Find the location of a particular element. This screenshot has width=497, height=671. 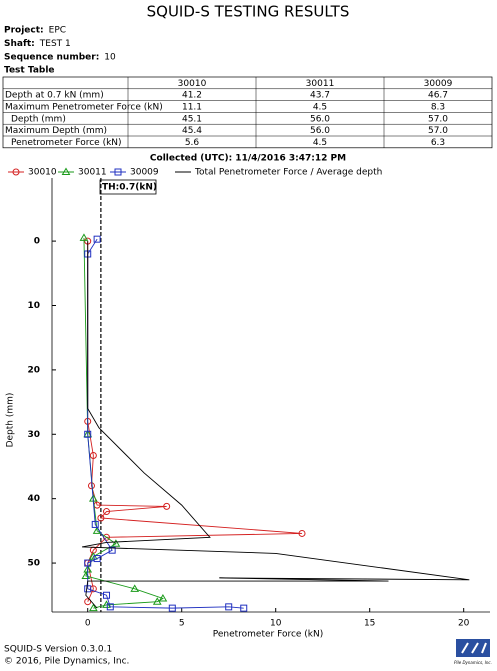

logo-mark is located at coordinates (474, 648).